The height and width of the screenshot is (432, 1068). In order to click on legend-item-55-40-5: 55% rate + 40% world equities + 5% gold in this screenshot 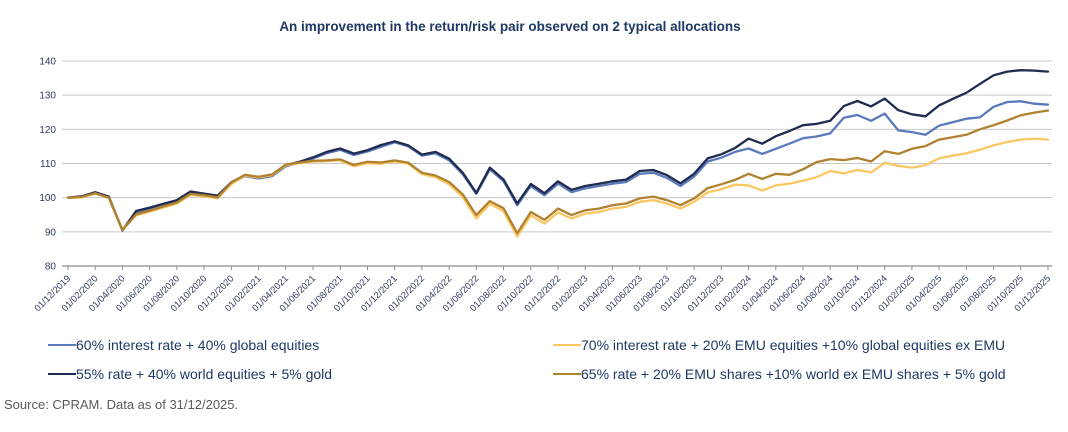, I will do `click(300, 374)`.